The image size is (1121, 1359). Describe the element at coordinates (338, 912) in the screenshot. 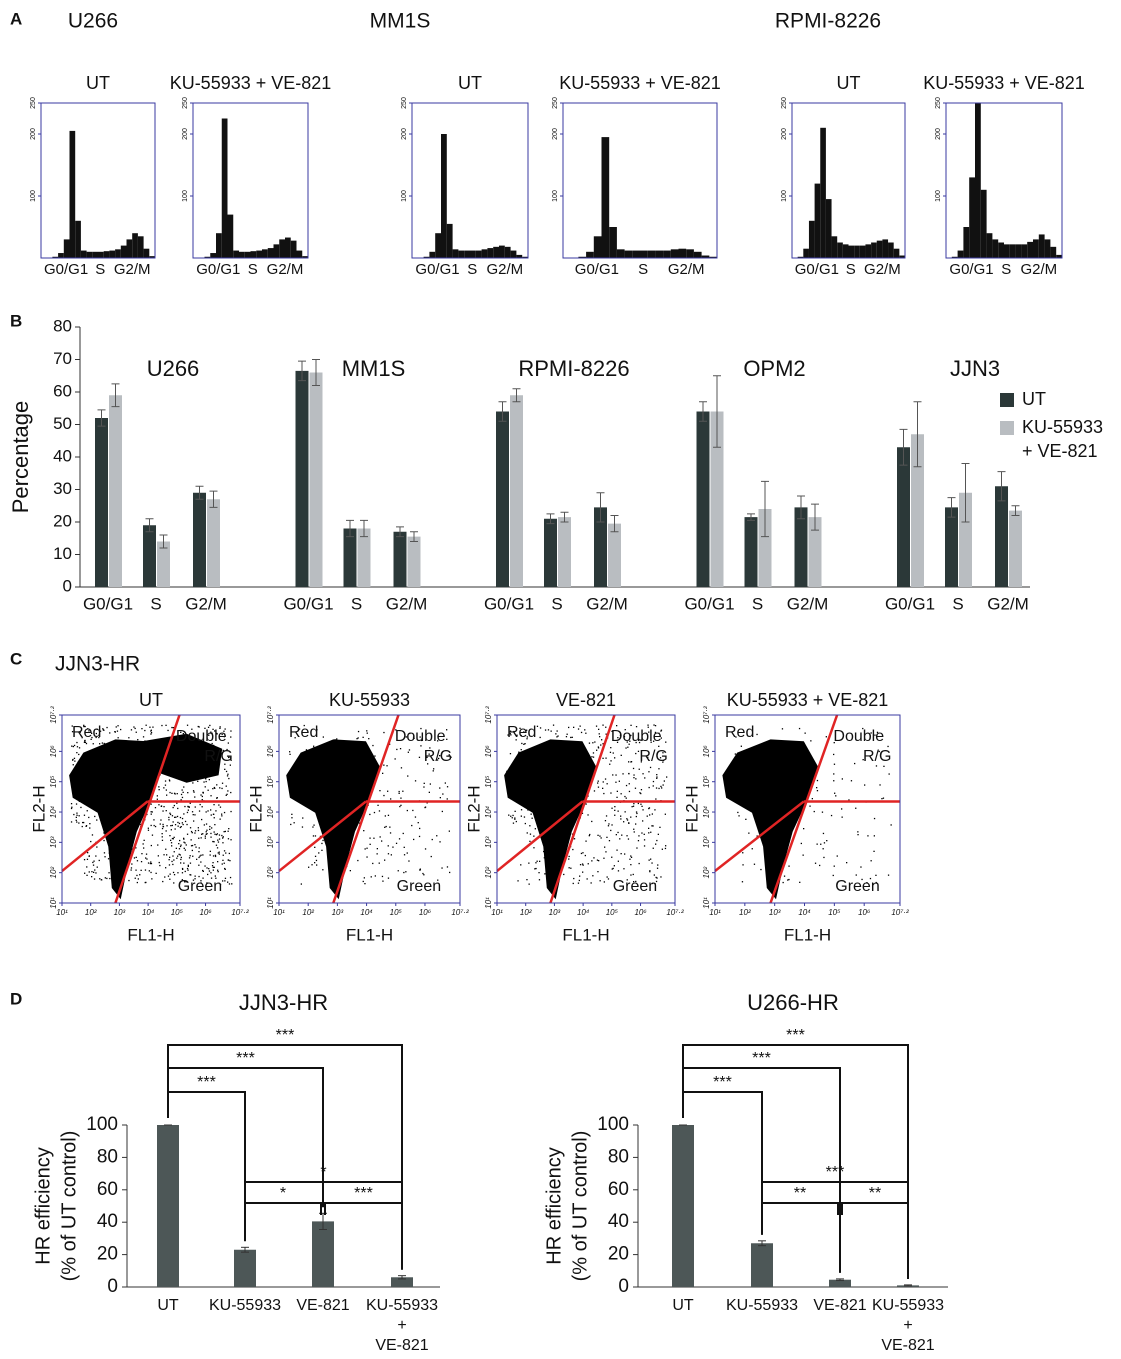

I see `x-tick-label: 10³` at that location.